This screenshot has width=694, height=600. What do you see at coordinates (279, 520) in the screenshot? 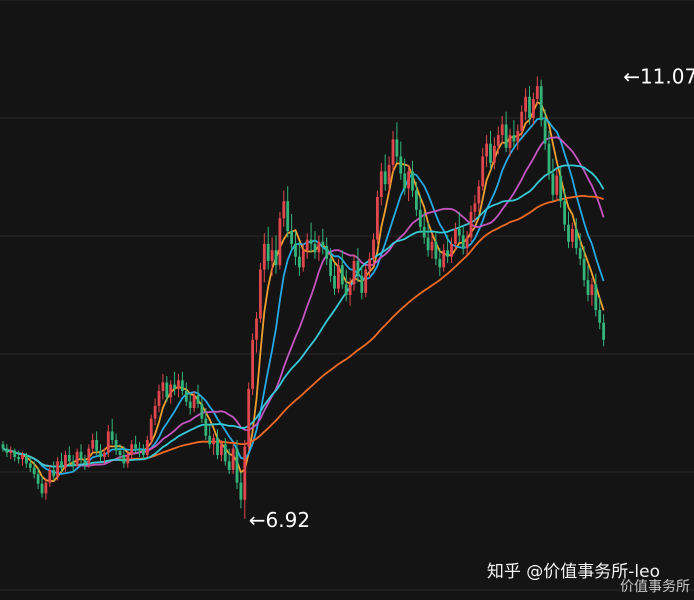
I see `low-annotation: ←6.92` at bounding box center [279, 520].